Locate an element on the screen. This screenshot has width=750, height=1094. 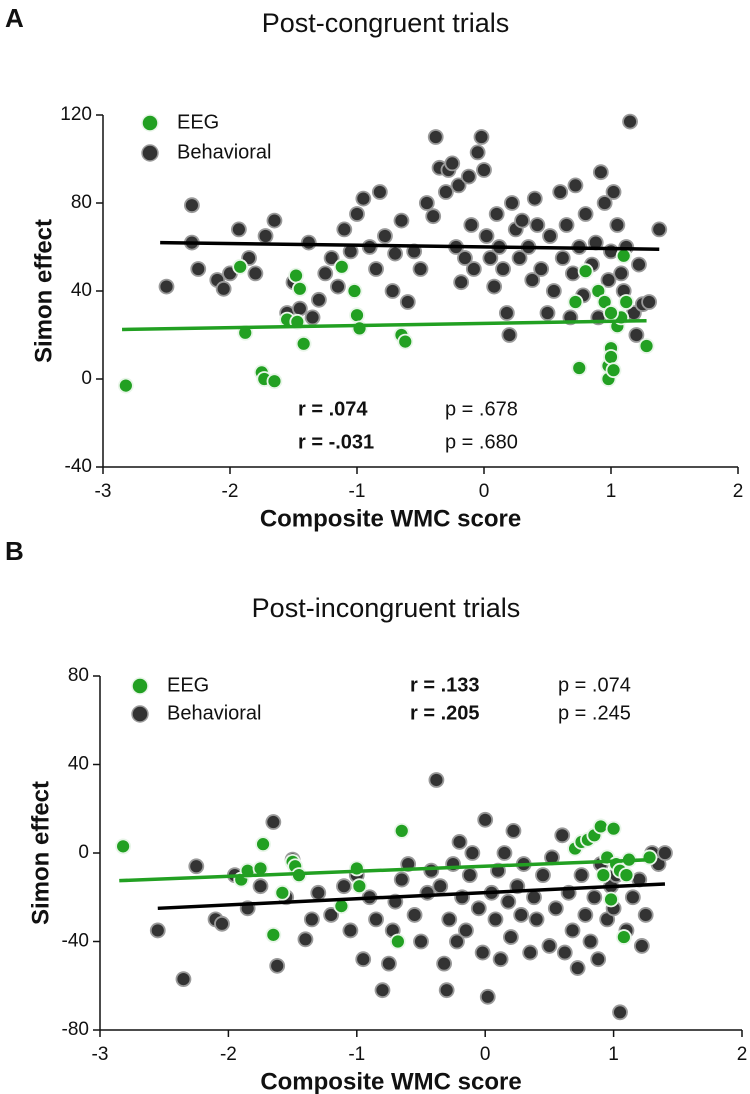
x-tick-label: -3 is located at coordinates (100, 1054).